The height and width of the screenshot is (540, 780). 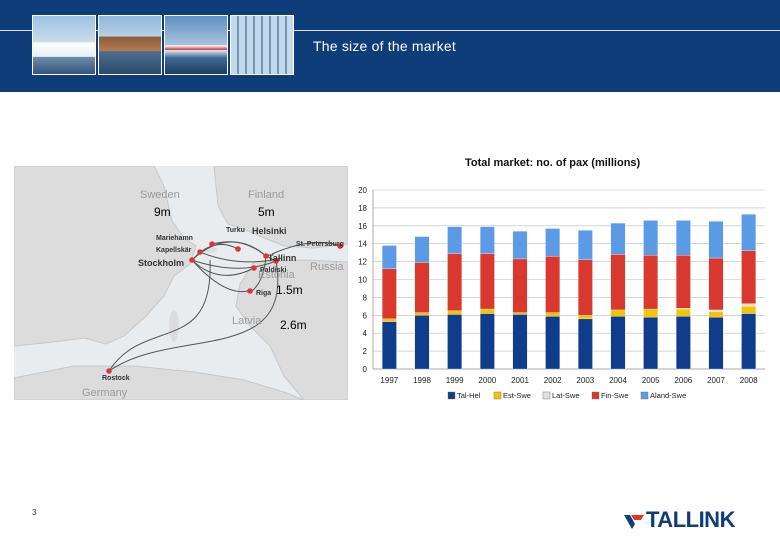 I want to click on city-label-tallinn: Tallinn, so click(x=282, y=258).